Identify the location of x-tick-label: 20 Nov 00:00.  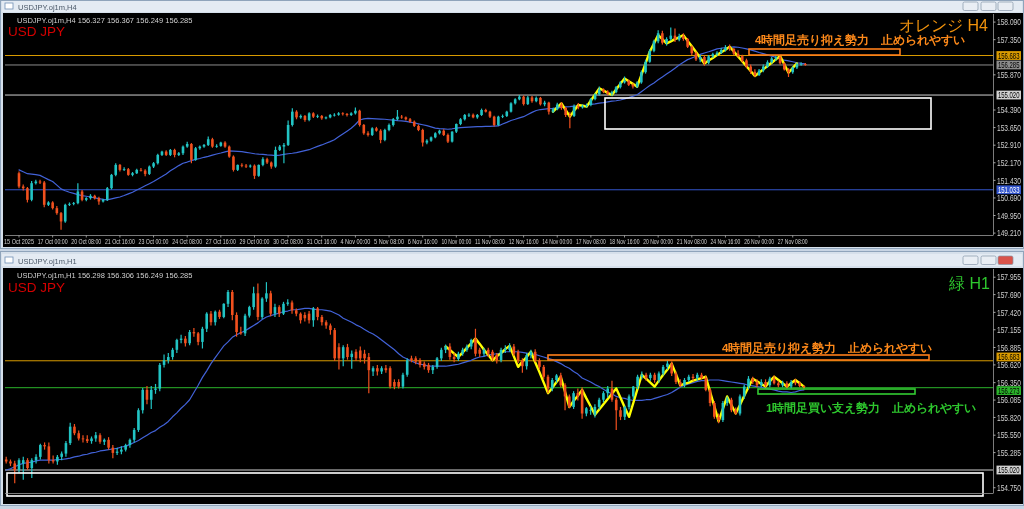
(658, 240).